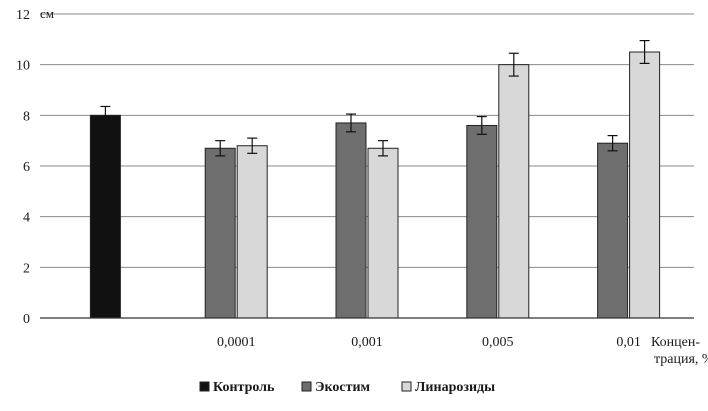 This screenshot has width=708, height=411. Describe the element at coordinates (343, 387) in the screenshot. I see `legend-label-2: Экостим` at that location.